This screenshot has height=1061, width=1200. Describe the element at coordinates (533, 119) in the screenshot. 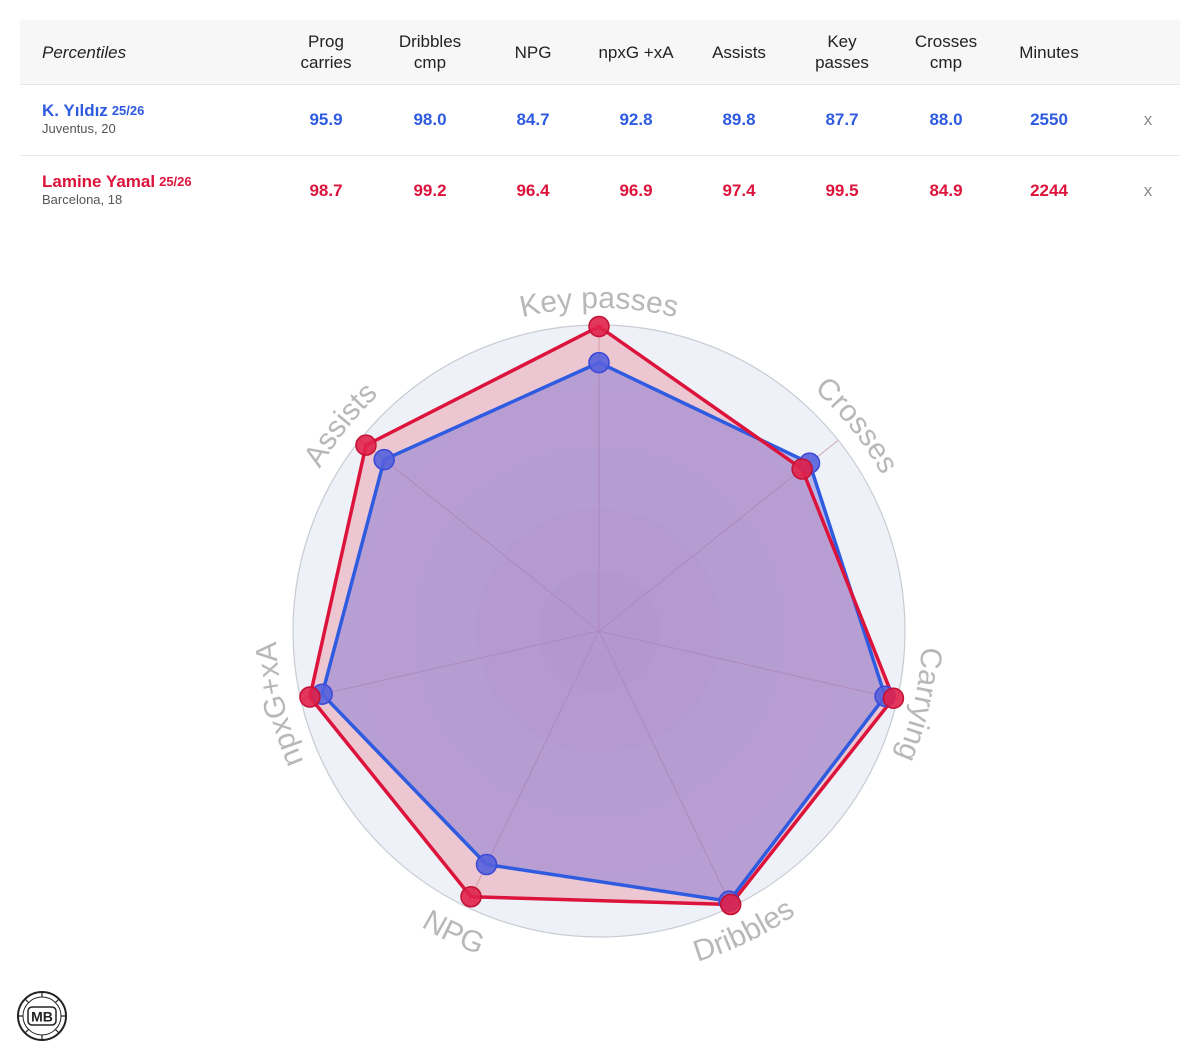

I see `value-cell: 84.7` at that location.